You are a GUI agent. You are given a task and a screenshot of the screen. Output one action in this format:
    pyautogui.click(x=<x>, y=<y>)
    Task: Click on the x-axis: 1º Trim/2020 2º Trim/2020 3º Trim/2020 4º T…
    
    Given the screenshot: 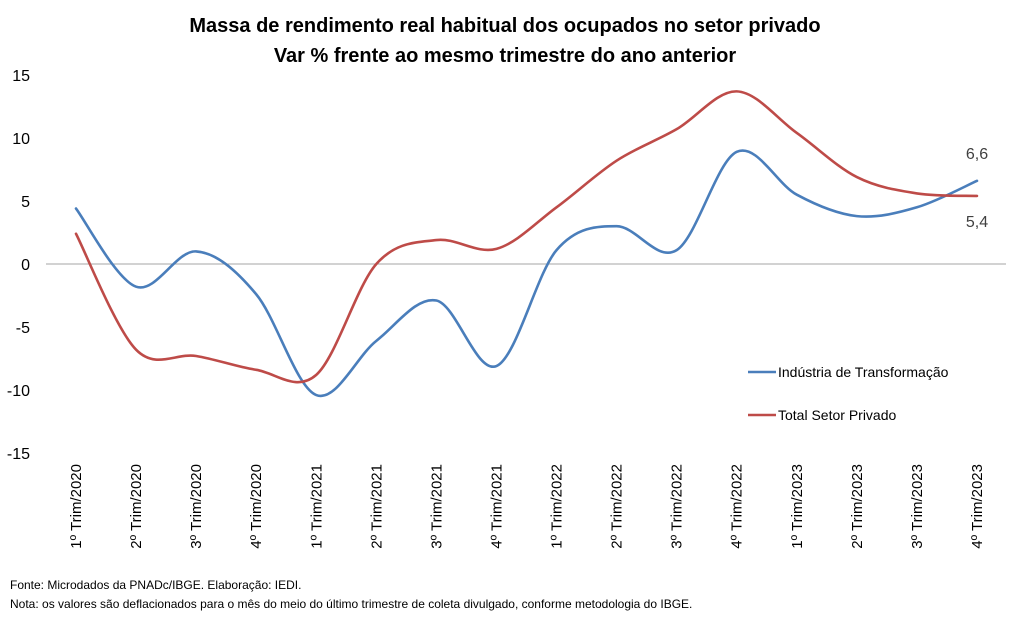 What is the action you would take?
    pyautogui.click(x=527, y=506)
    